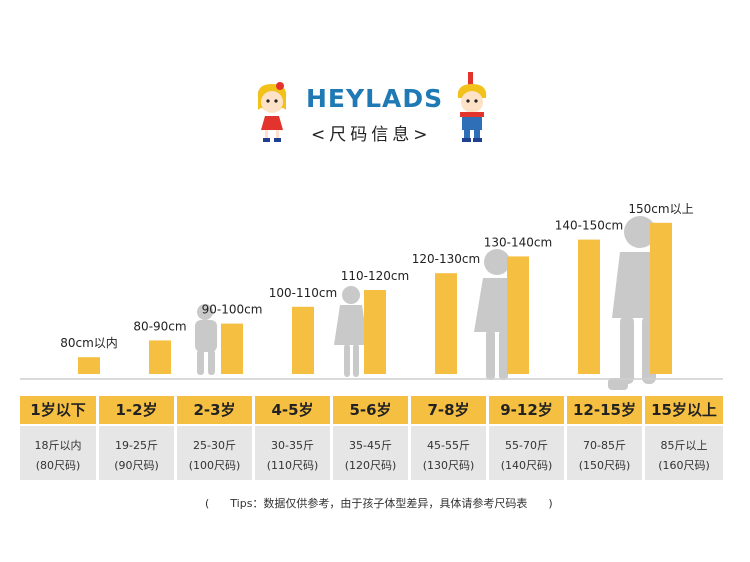 Image resolution: width=750 pixels, height=562 pixels. What do you see at coordinates (375, 276) in the screenshot?
I see `data-label: 110-120cm` at bounding box center [375, 276].